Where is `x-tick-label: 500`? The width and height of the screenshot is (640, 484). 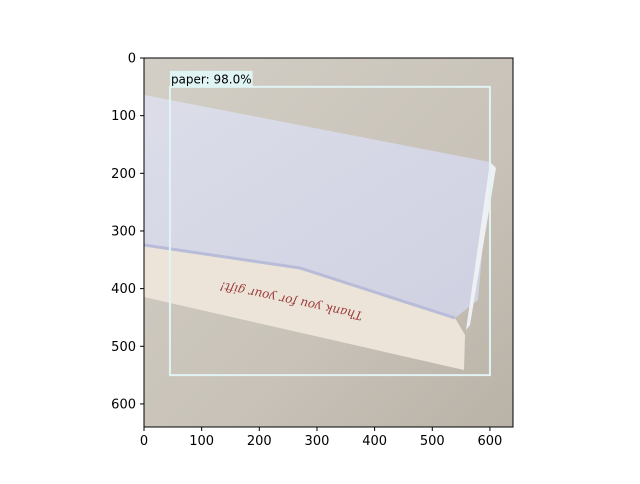 x-tick-label: 500 is located at coordinates (432, 441).